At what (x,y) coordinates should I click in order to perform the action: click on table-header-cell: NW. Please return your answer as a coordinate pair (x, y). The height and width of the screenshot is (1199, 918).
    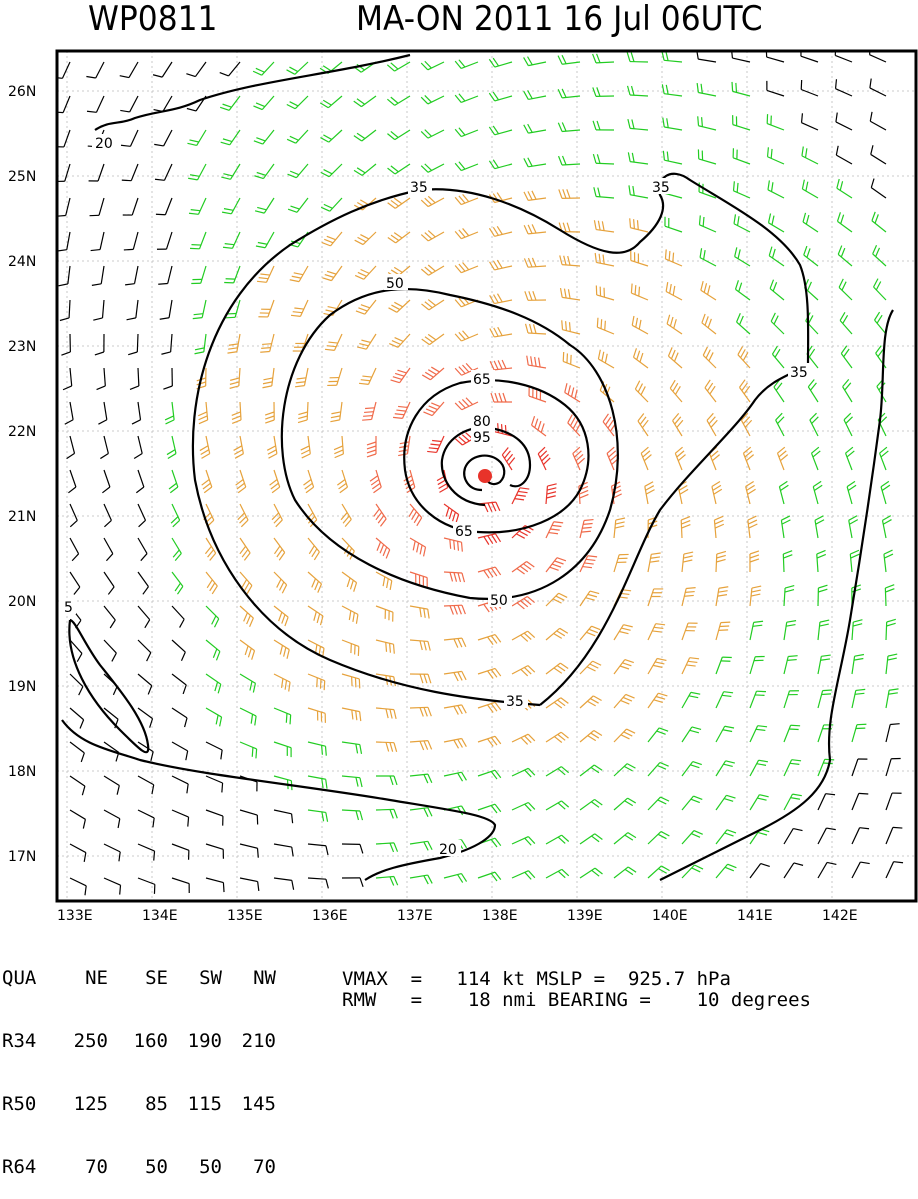
    Looking at the image, I should click on (249, 978).